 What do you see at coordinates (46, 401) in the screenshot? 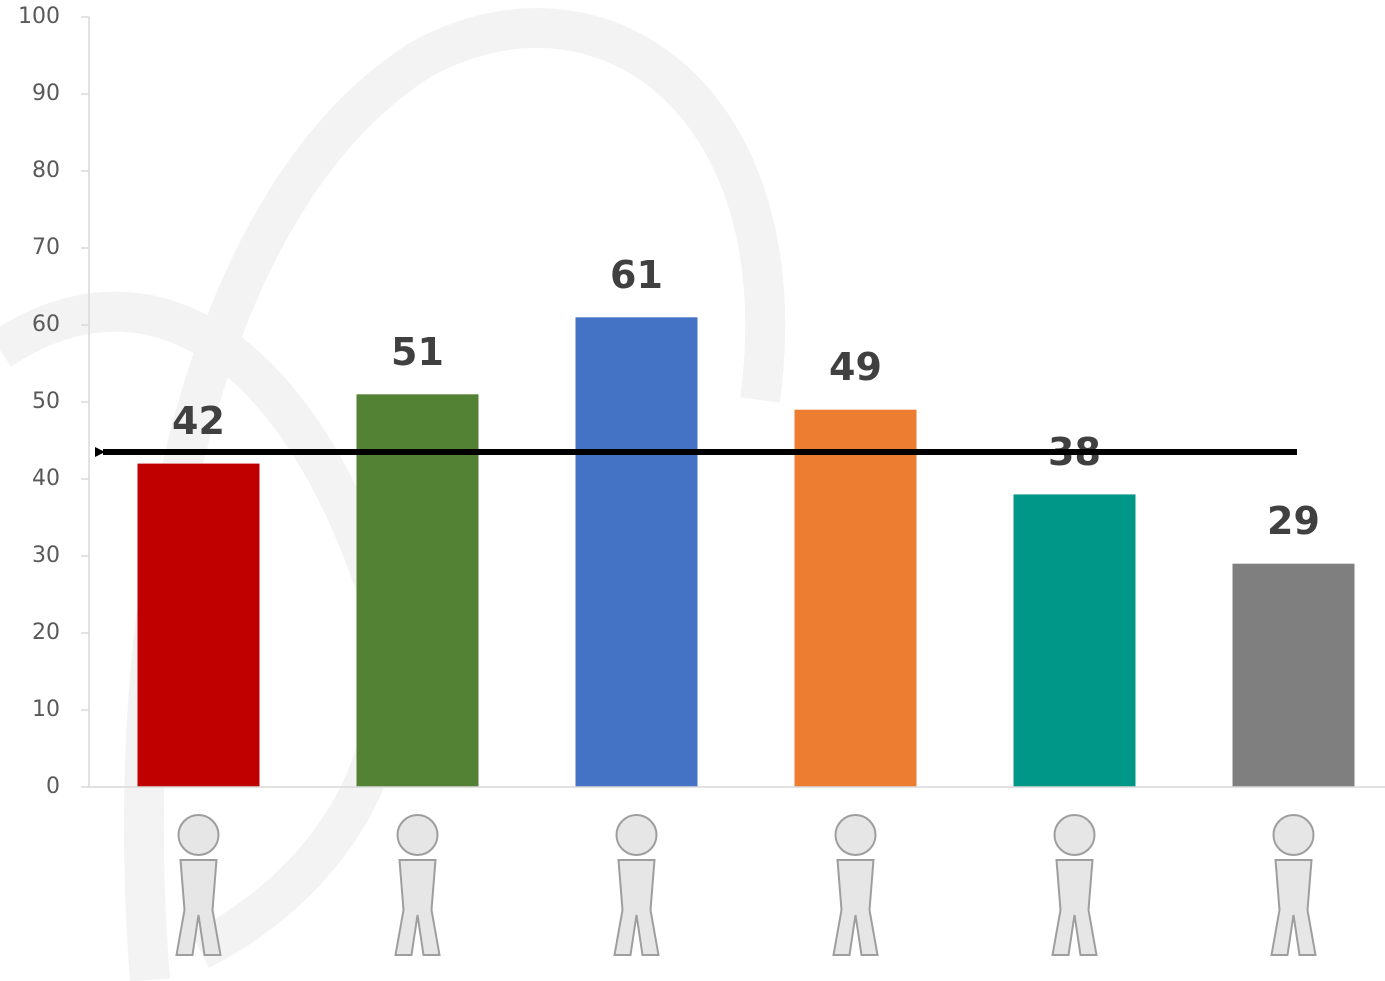
I see `y-tick-label: 50` at bounding box center [46, 401].